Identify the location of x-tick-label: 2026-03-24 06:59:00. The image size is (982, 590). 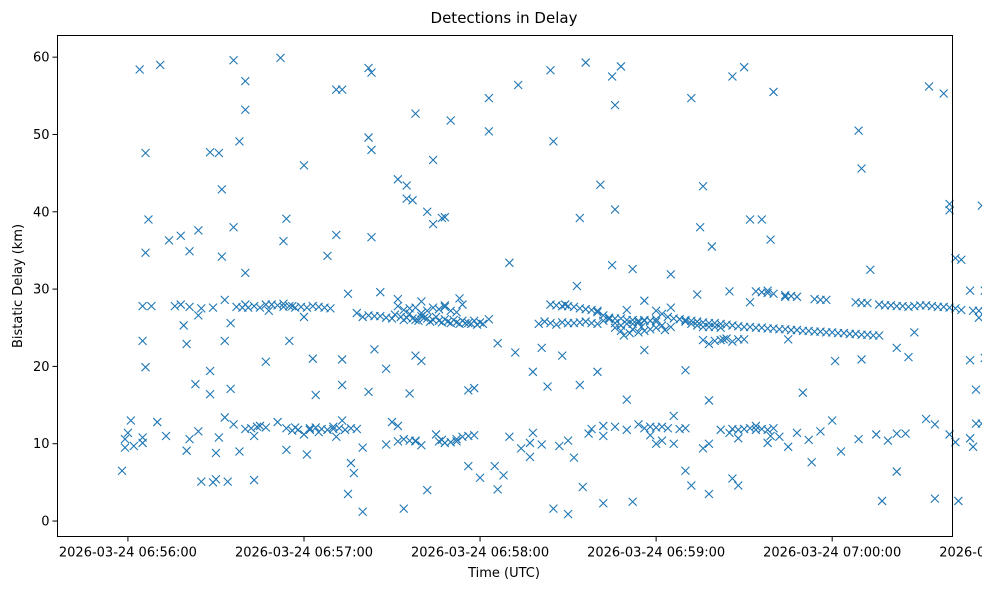
(656, 553).